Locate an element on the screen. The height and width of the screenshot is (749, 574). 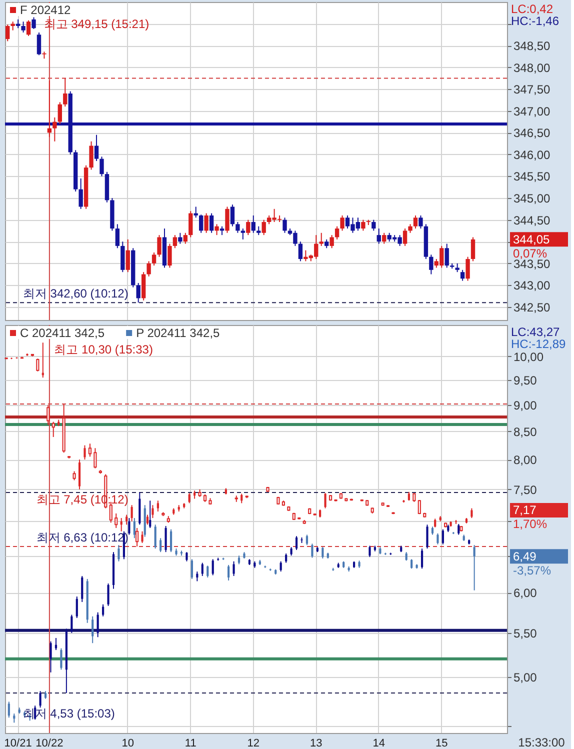
y-tick-label: 344,50 is located at coordinates (532, 220).